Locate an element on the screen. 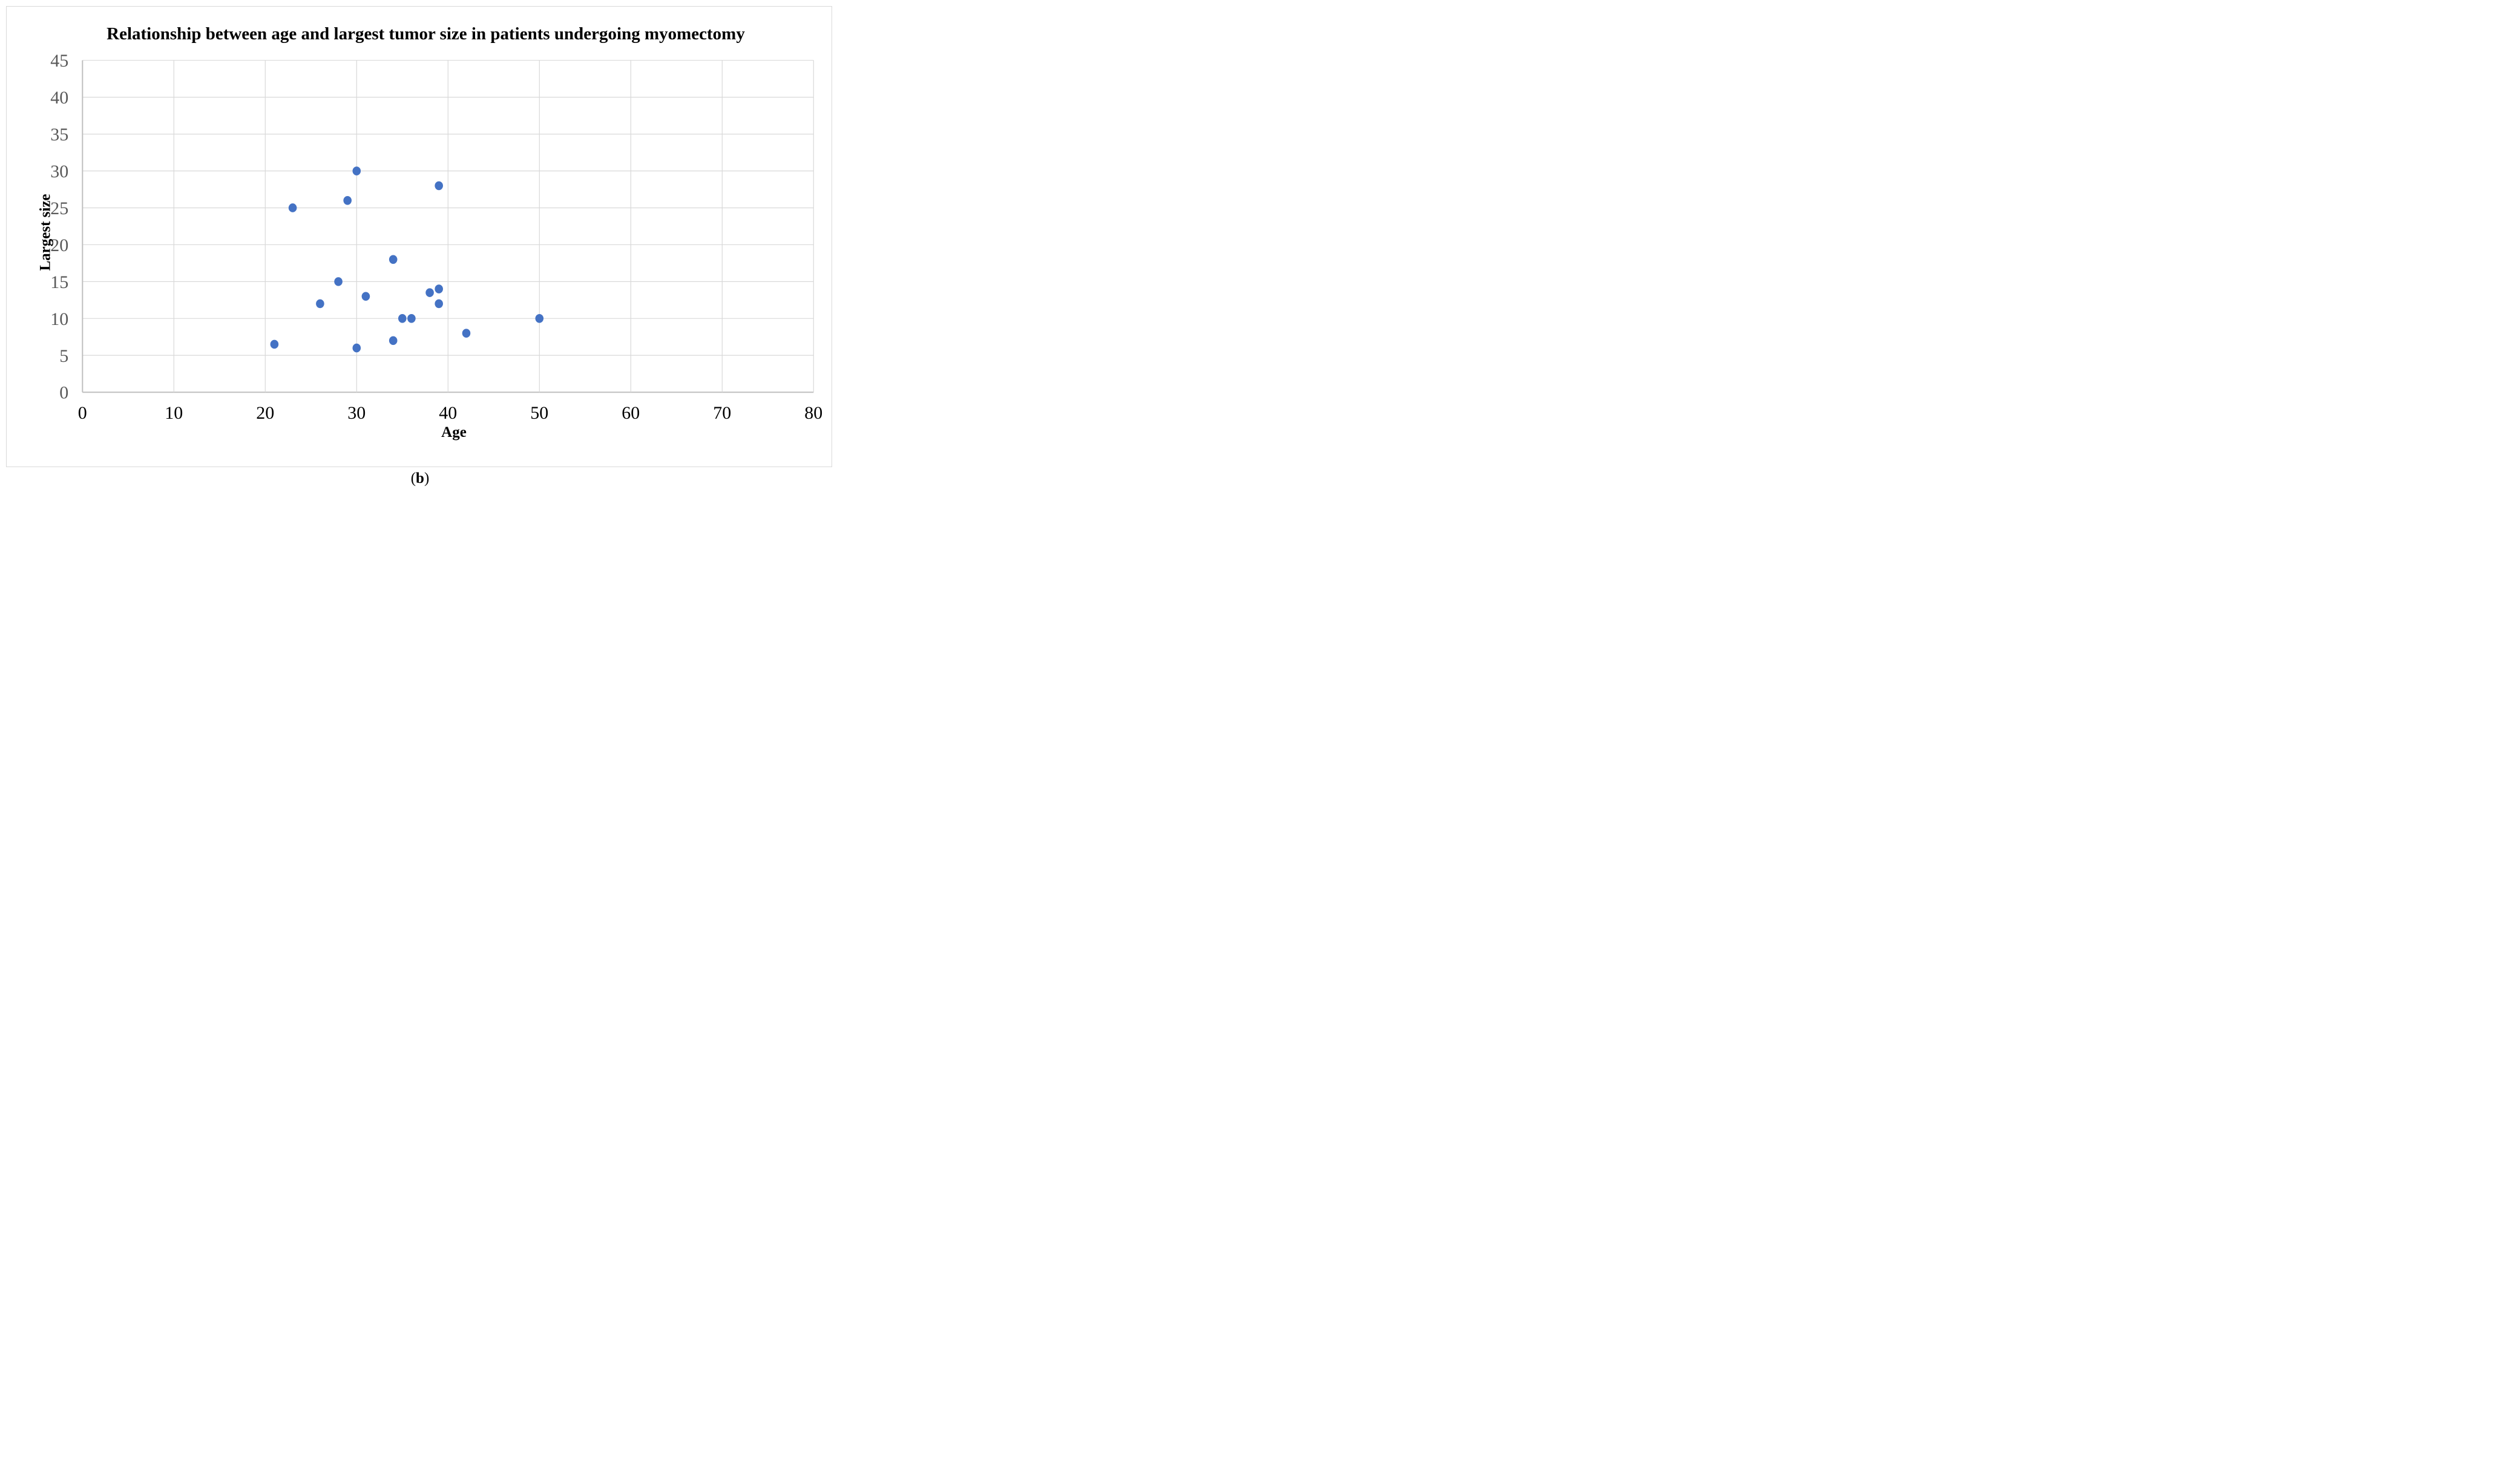 The image size is (2520, 1474). x-tick-label: 60 is located at coordinates (631, 413).